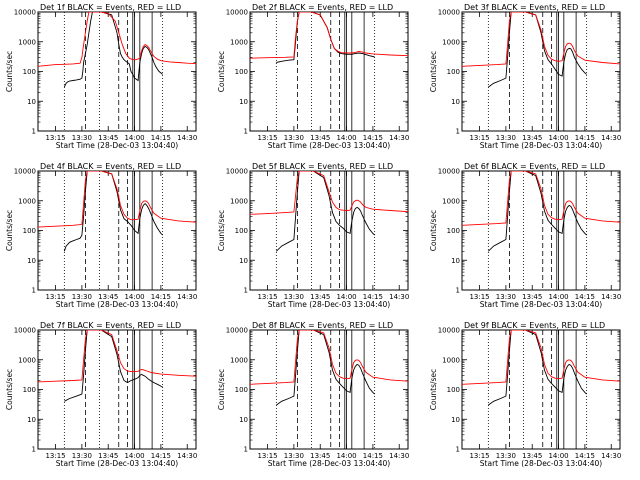 The image size is (640, 480). Describe the element at coordinates (322, 7) in the screenshot. I see `panel-title: Det 2f BLACK = Events, RED = LLD` at that location.